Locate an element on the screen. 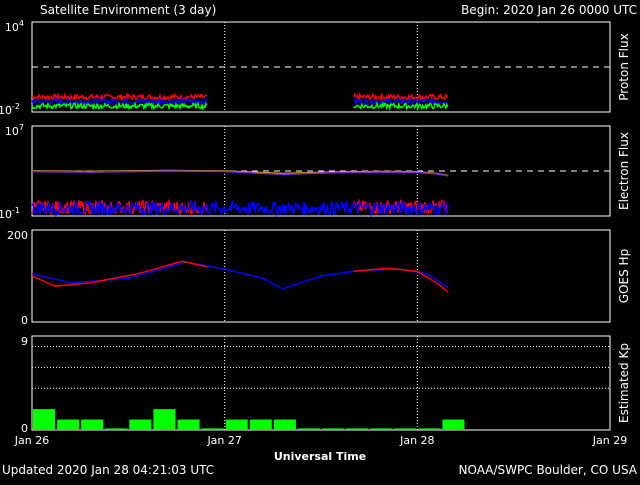 This screenshot has height=485, width=640. y-axis-label: Electron Flux is located at coordinates (624, 171).